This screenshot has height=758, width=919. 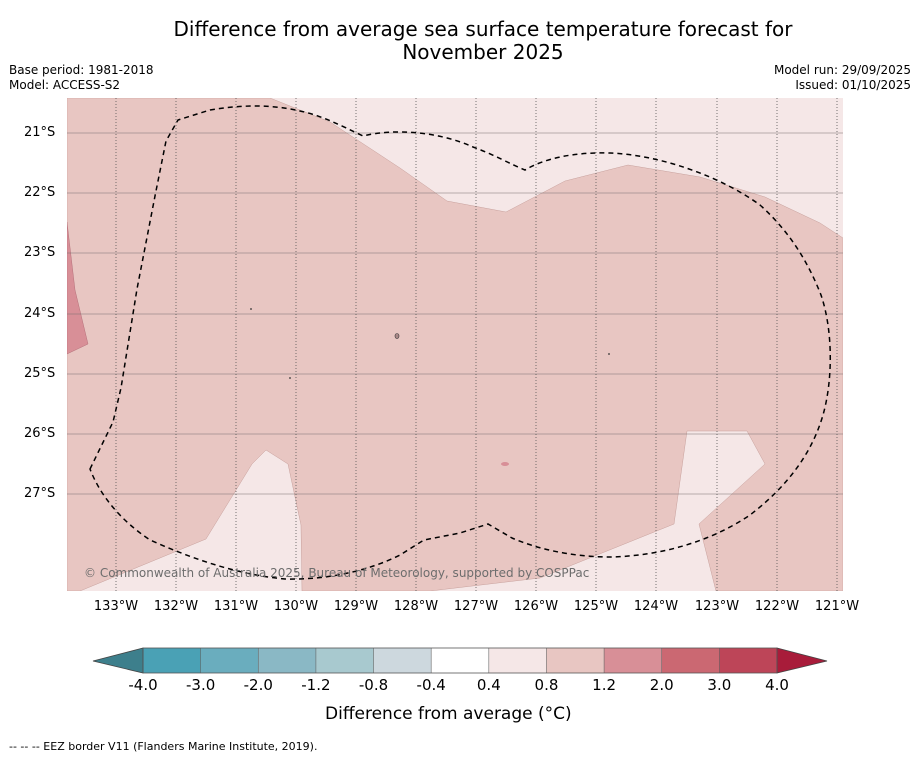 I want to click on colorbar-cells, so click(x=460, y=660).